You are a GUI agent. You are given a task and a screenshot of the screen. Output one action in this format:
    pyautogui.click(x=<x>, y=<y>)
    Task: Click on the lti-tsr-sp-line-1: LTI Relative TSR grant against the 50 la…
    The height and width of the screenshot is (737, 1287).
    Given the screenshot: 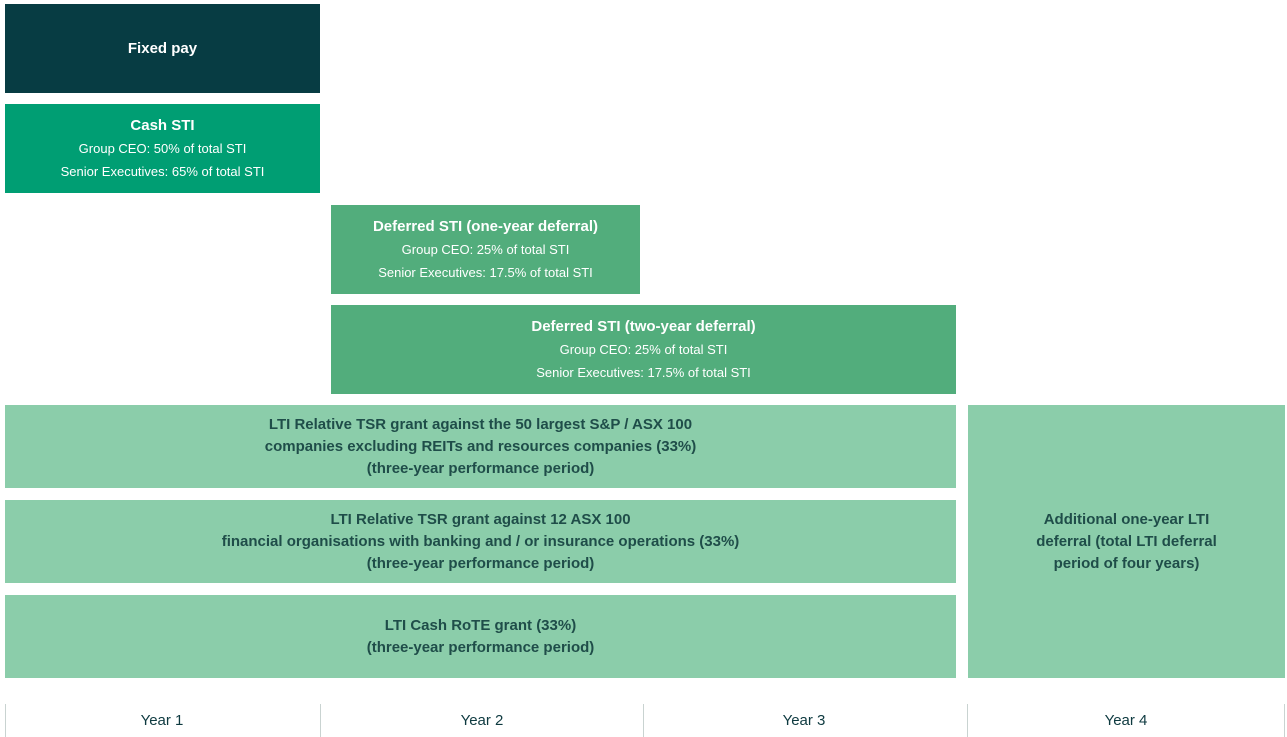 What is the action you would take?
    pyautogui.click(x=480, y=424)
    